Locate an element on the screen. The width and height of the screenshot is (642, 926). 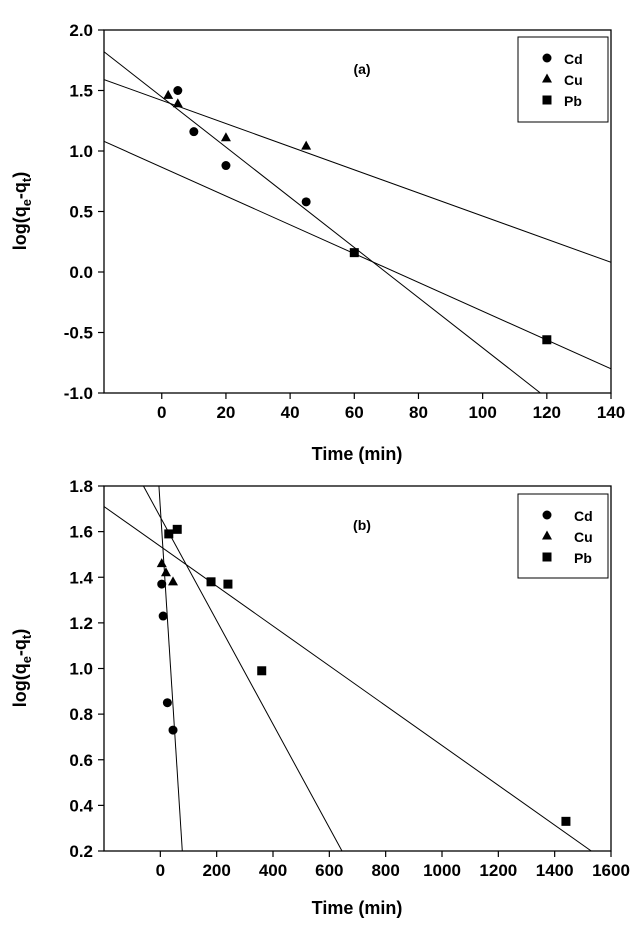
y-tick-label: 0.8 is located at coordinates (81, 714).